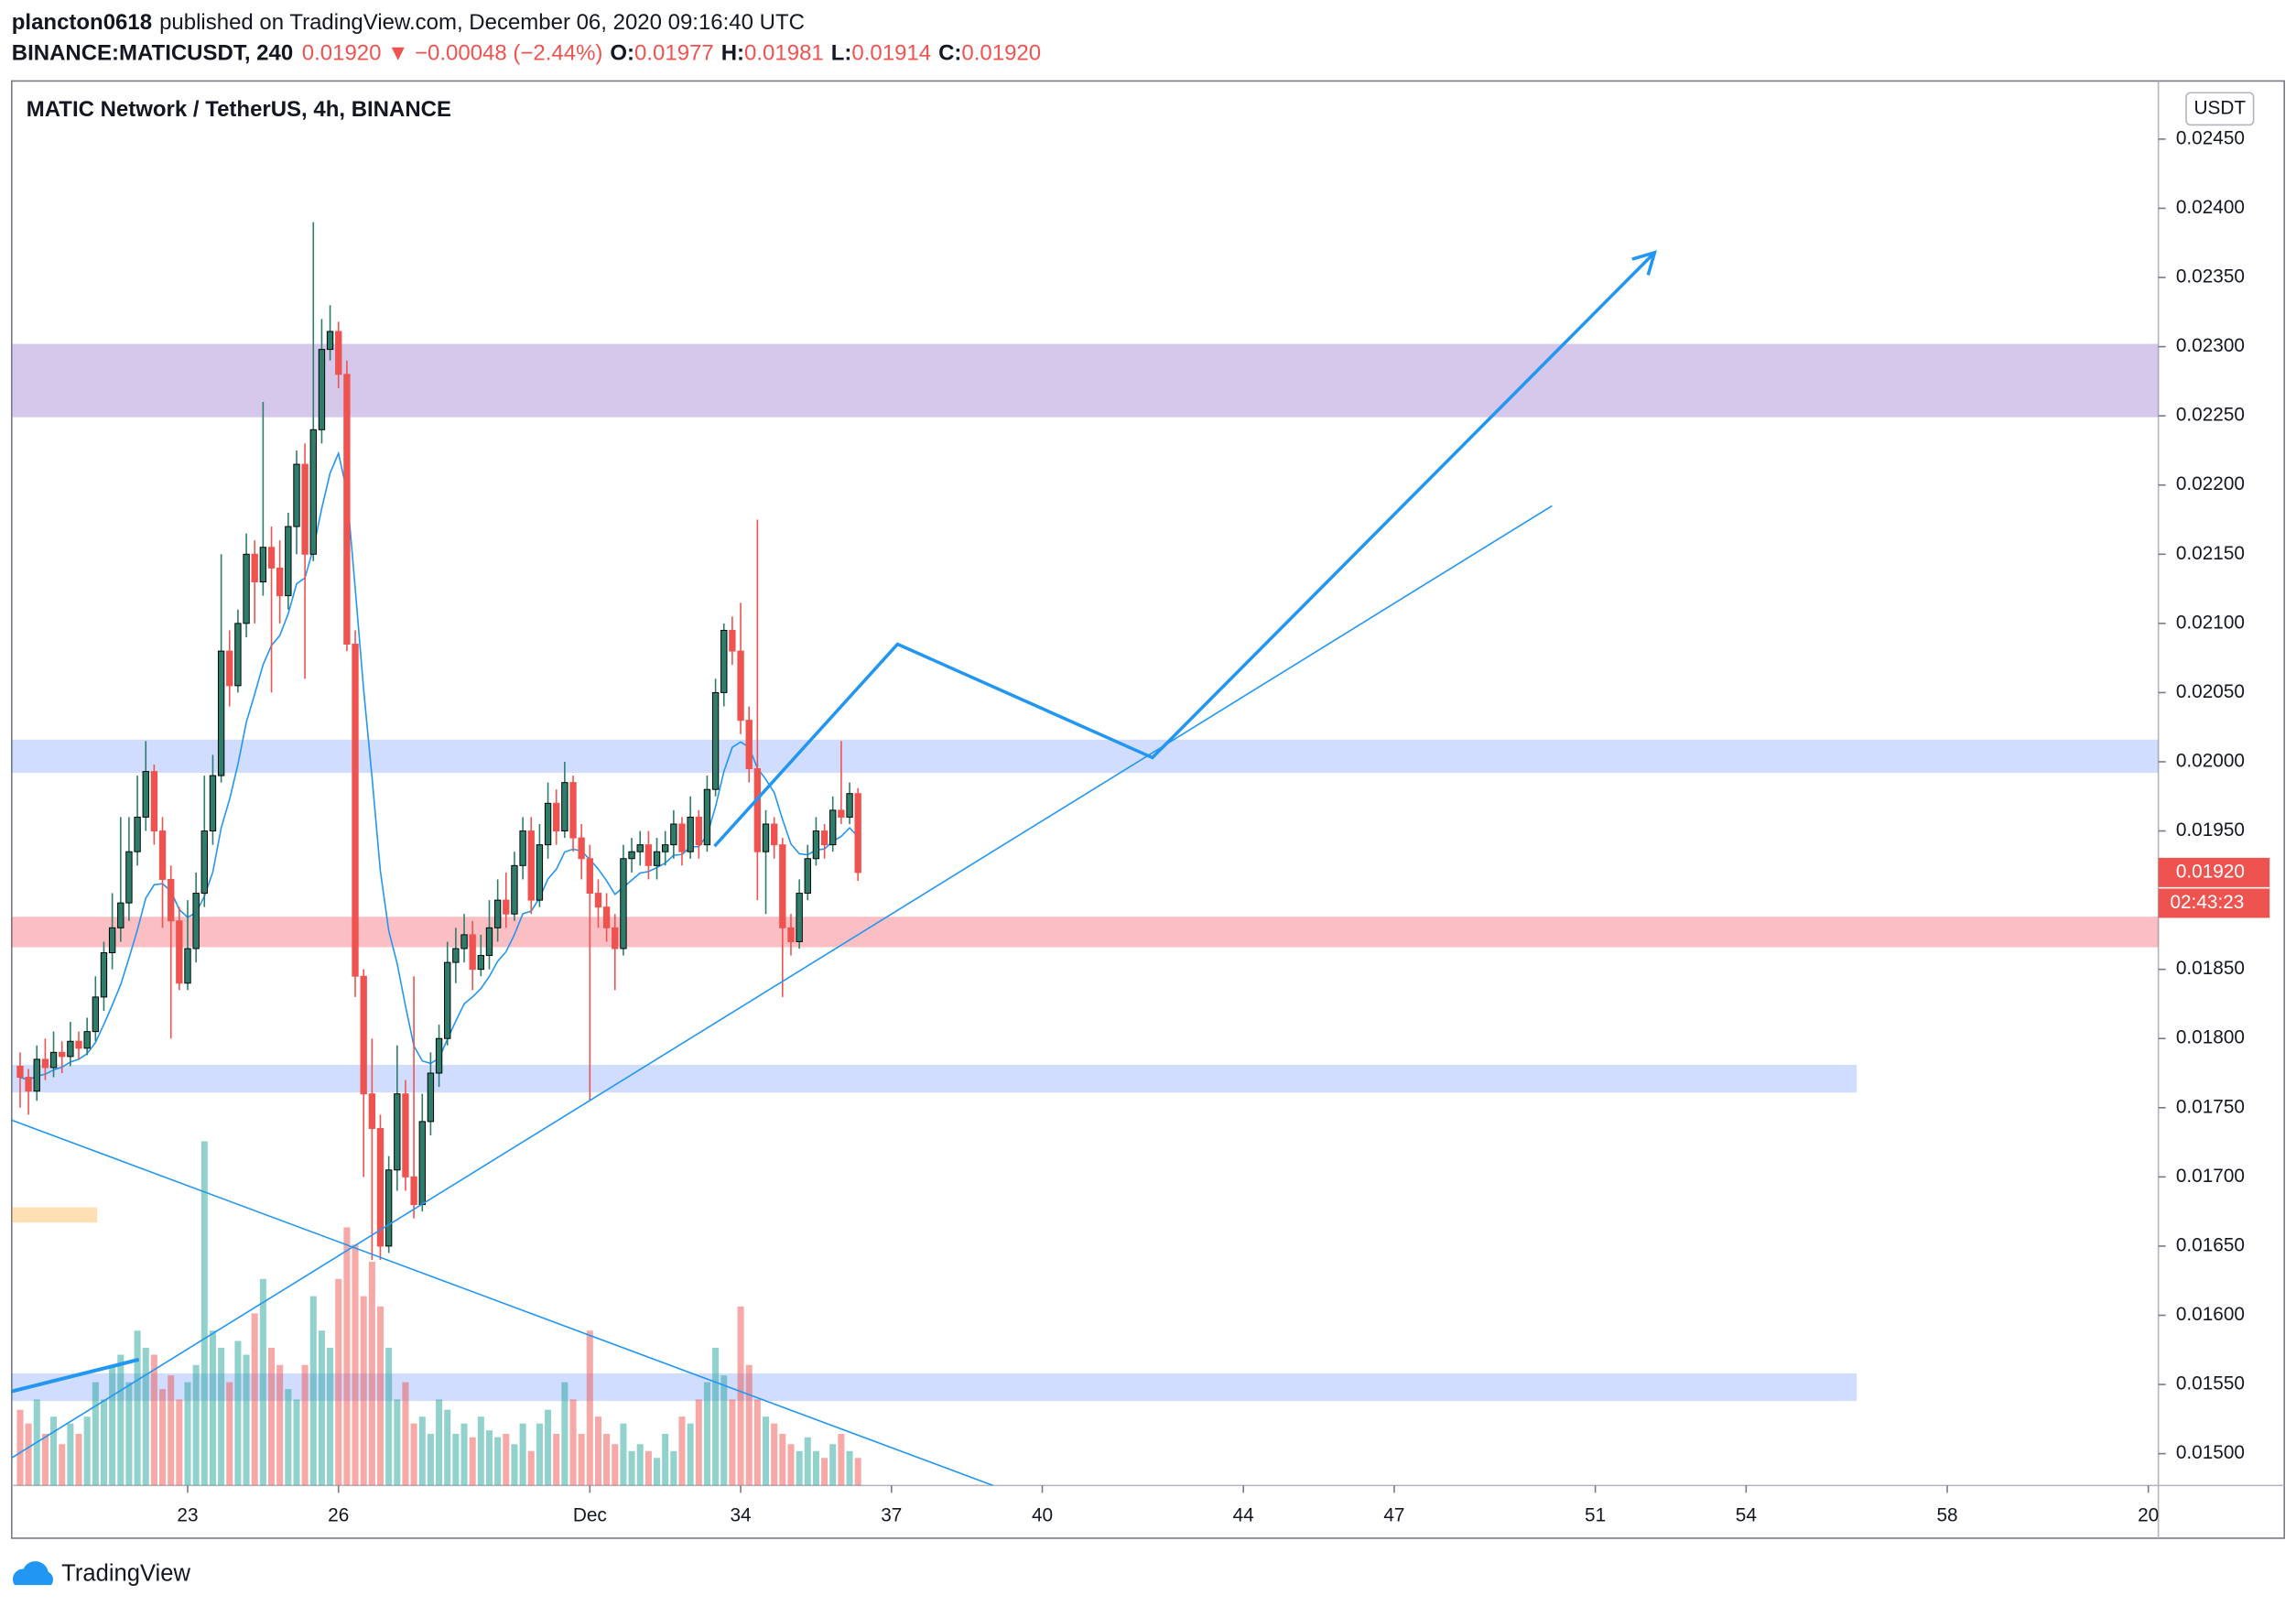 The width and height of the screenshot is (2296, 1606). I want to click on currency-box, so click(2220, 109).